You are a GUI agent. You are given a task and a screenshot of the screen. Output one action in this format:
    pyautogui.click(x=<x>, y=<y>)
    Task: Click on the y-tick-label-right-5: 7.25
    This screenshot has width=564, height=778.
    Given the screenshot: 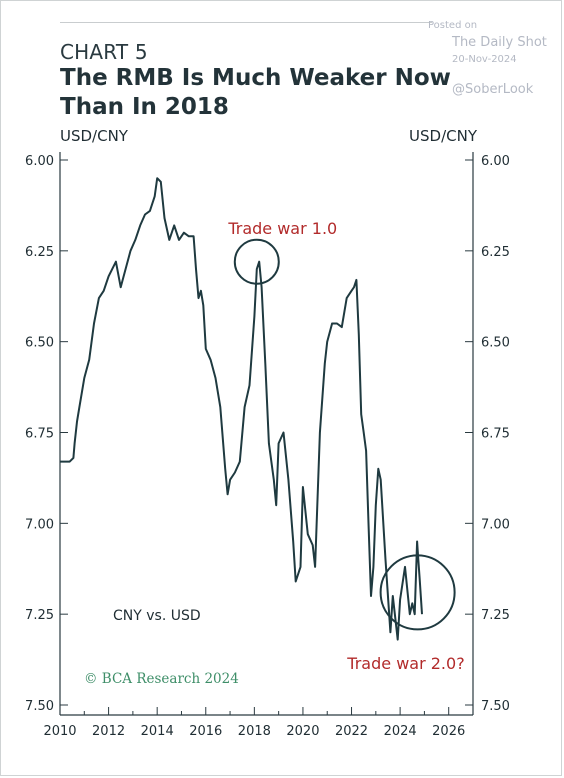 What is the action you would take?
    pyautogui.click(x=495, y=615)
    